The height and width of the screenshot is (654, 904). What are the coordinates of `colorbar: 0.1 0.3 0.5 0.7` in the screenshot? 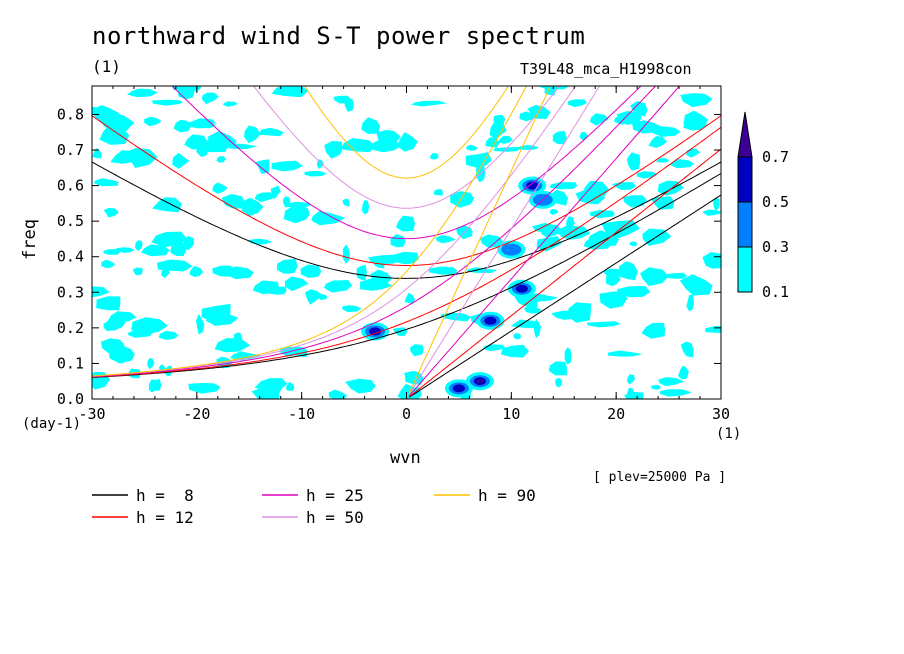 It's located at (763, 206).